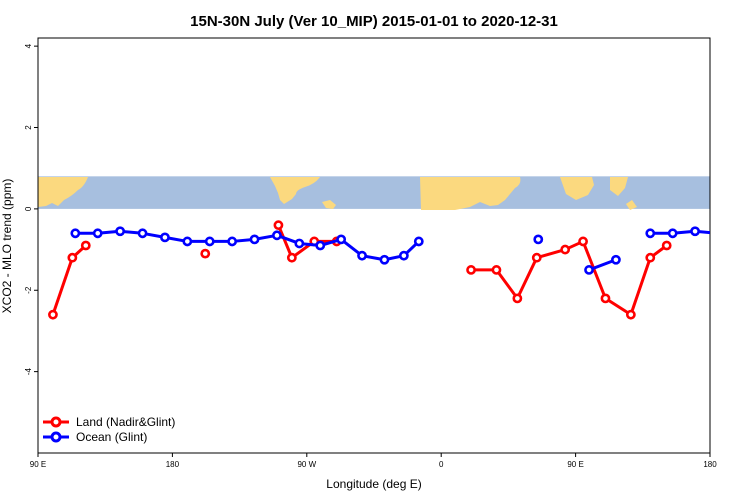  Describe the element at coordinates (28, 372) in the screenshot. I see `y-tick-label: -4` at that location.